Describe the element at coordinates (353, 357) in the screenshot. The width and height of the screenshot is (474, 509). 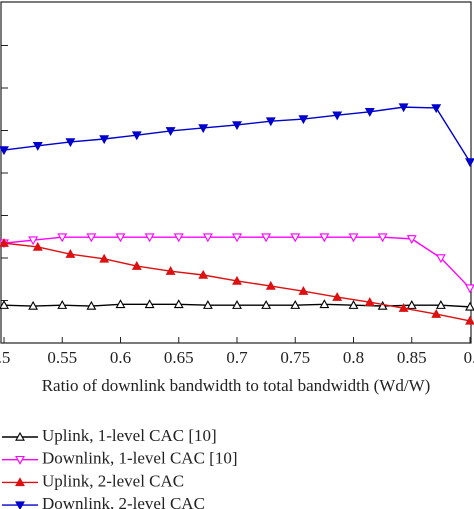
I see `x-tick-label: 0.8` at that location.